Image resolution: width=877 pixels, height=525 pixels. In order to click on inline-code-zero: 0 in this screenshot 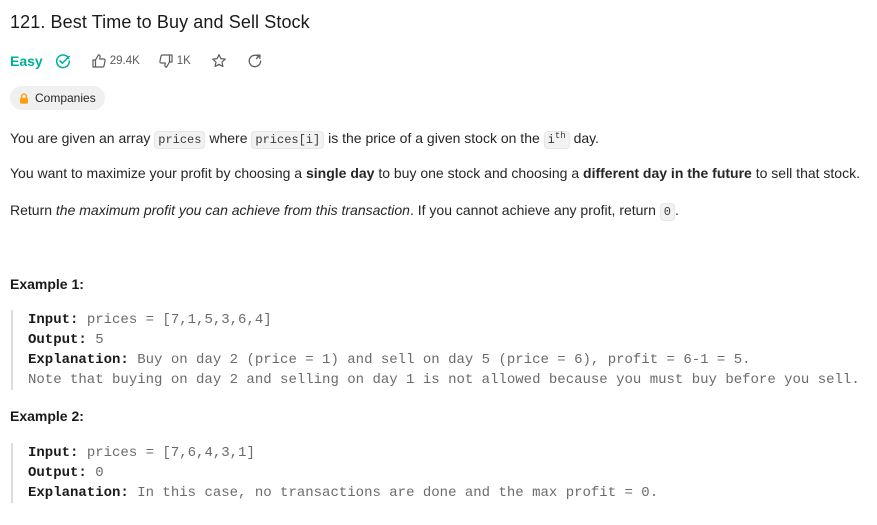, I will do `click(667, 212)`.